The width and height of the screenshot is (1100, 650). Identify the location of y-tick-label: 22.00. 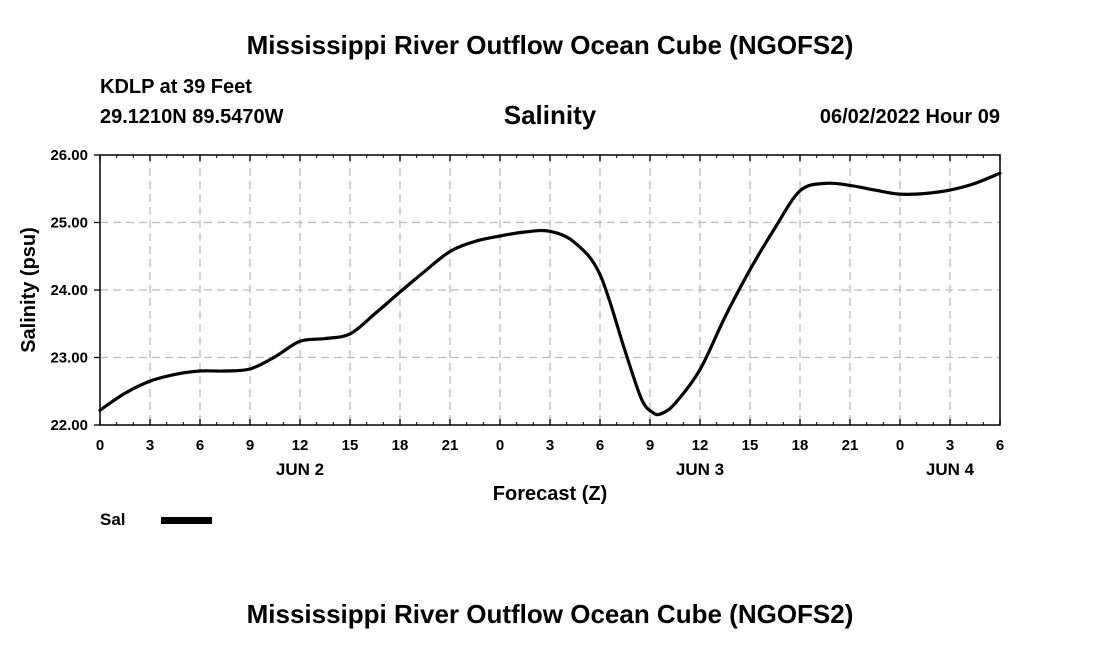
(69, 425).